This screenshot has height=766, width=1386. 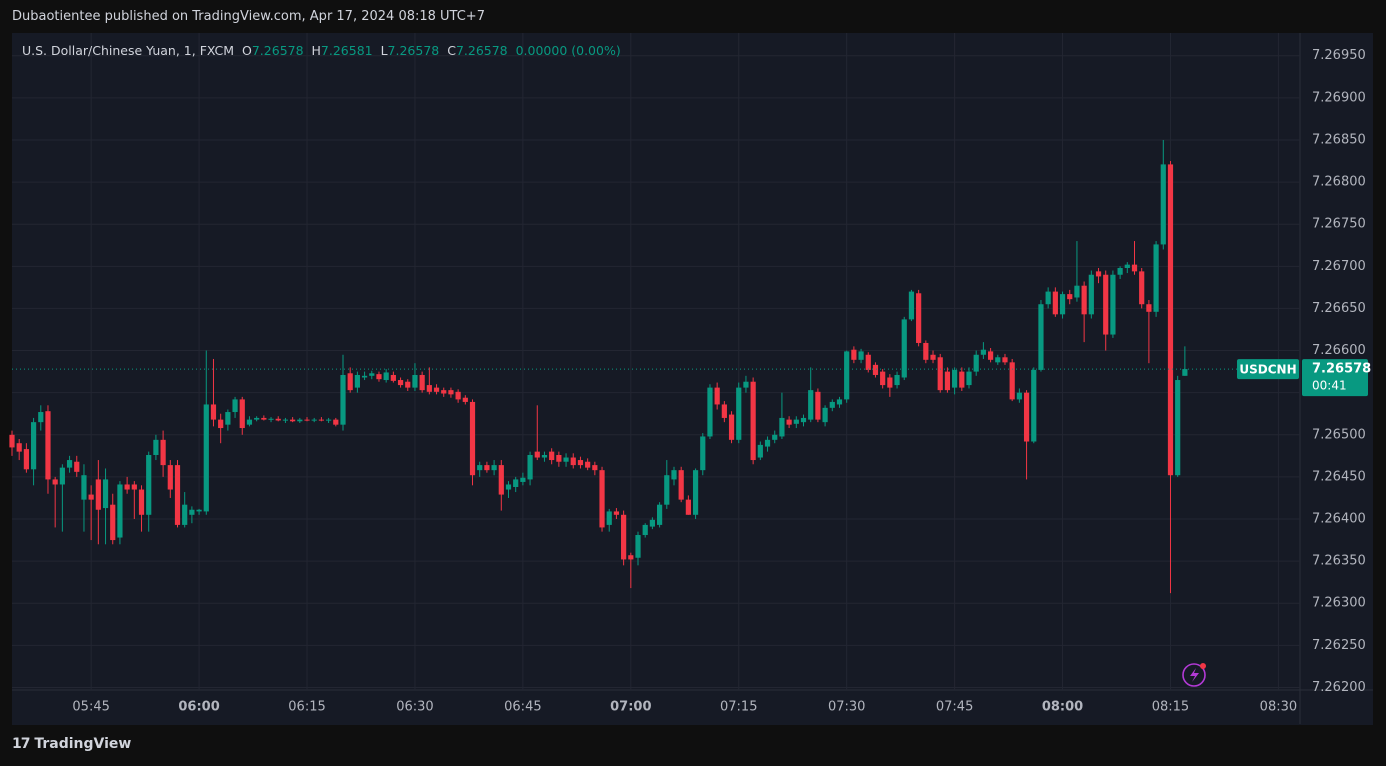 What do you see at coordinates (481, 50) in the screenshot?
I see `c-value: 7.26578` at bounding box center [481, 50].